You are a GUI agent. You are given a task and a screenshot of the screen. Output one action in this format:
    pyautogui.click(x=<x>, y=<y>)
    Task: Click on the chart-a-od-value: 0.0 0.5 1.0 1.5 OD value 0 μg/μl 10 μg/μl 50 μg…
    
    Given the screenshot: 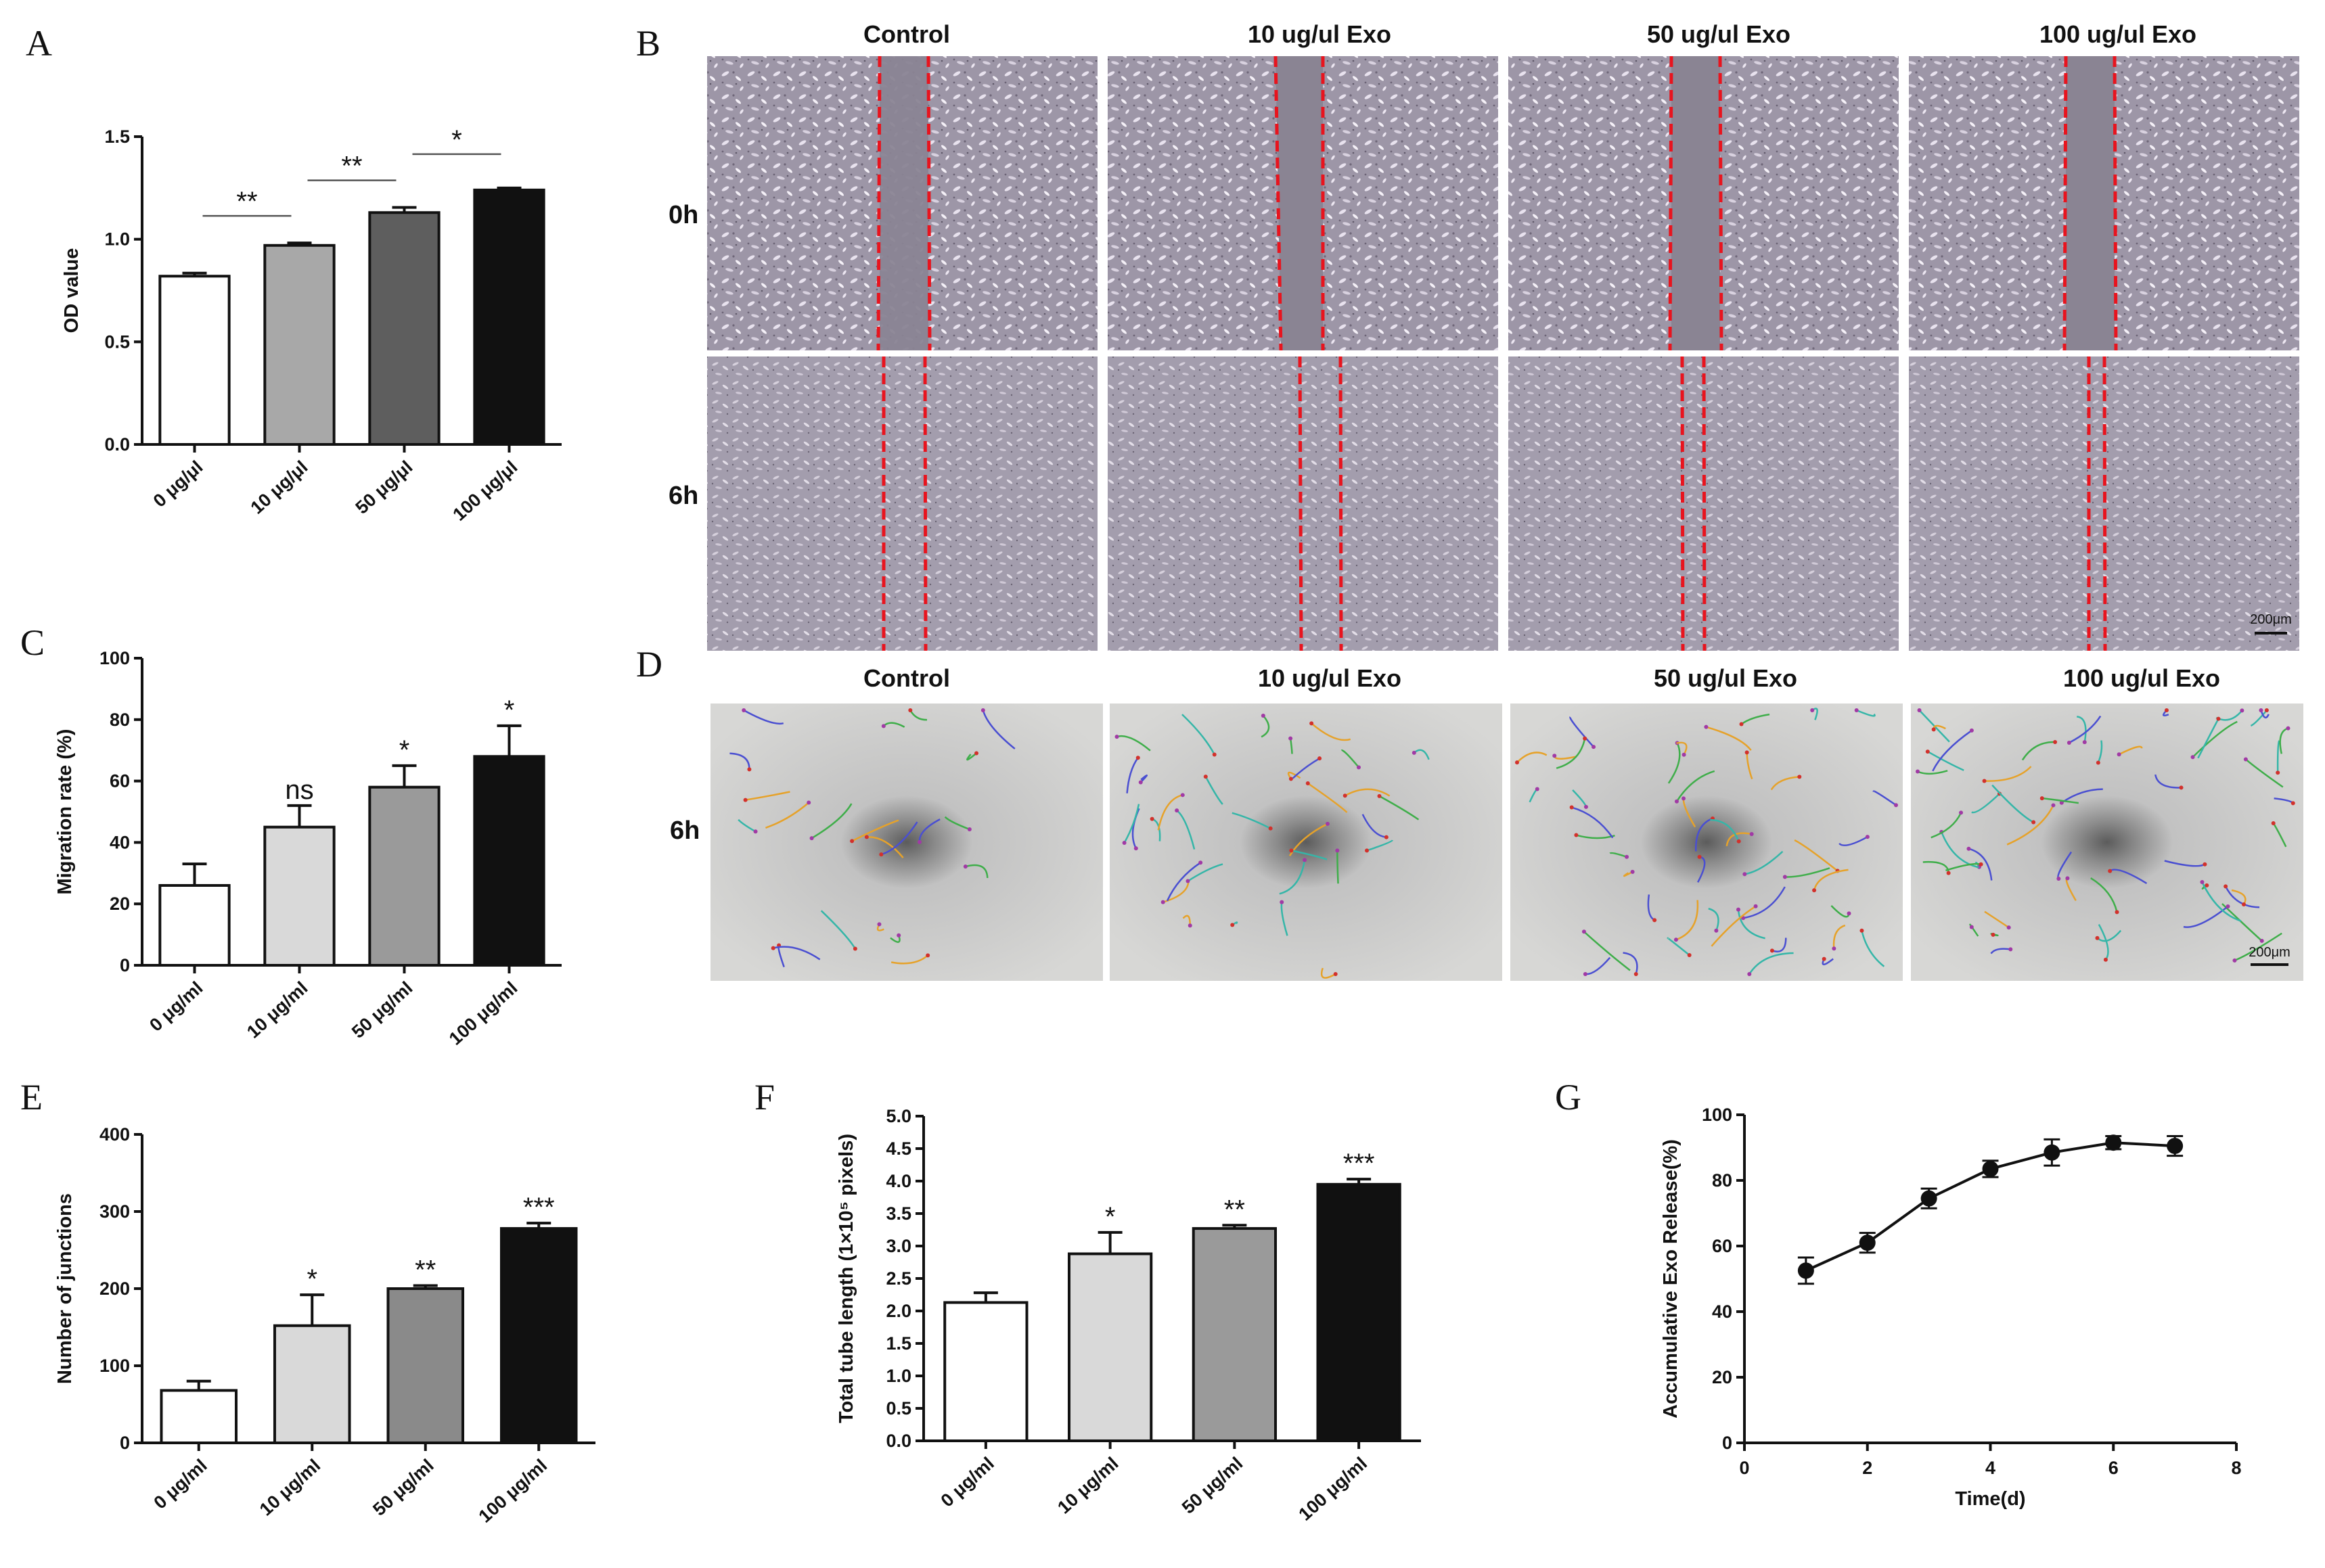 What is the action you would take?
    pyautogui.click(x=311, y=325)
    